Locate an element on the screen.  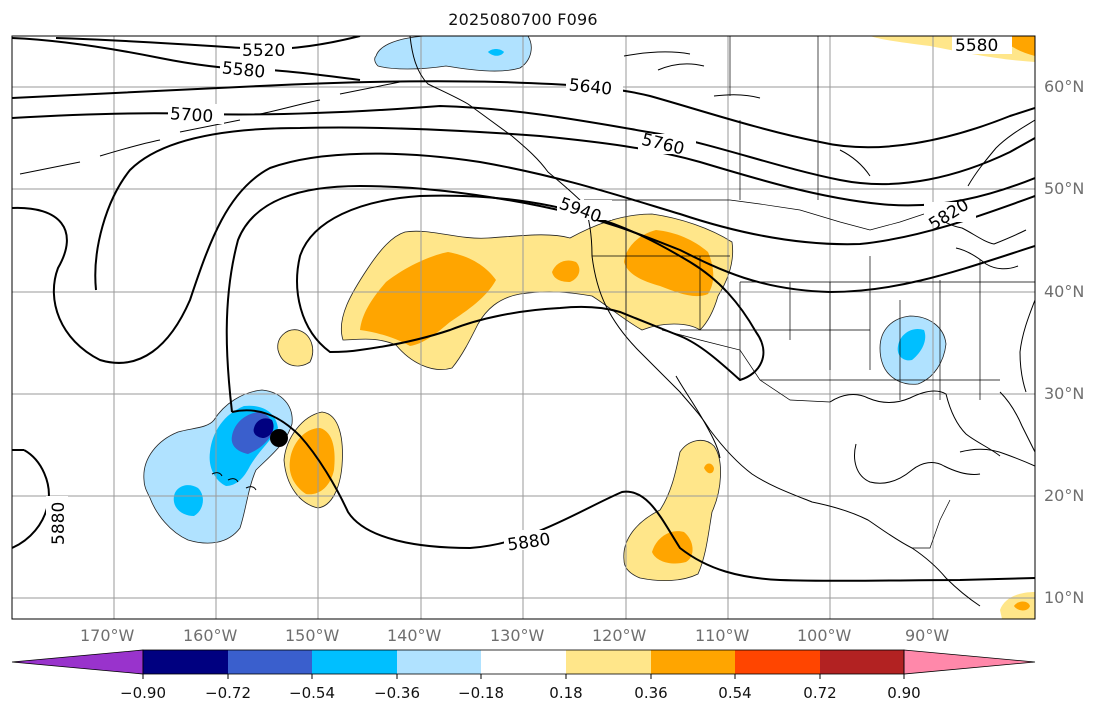
lon-label-100w: 100°W is located at coordinates (824, 635).